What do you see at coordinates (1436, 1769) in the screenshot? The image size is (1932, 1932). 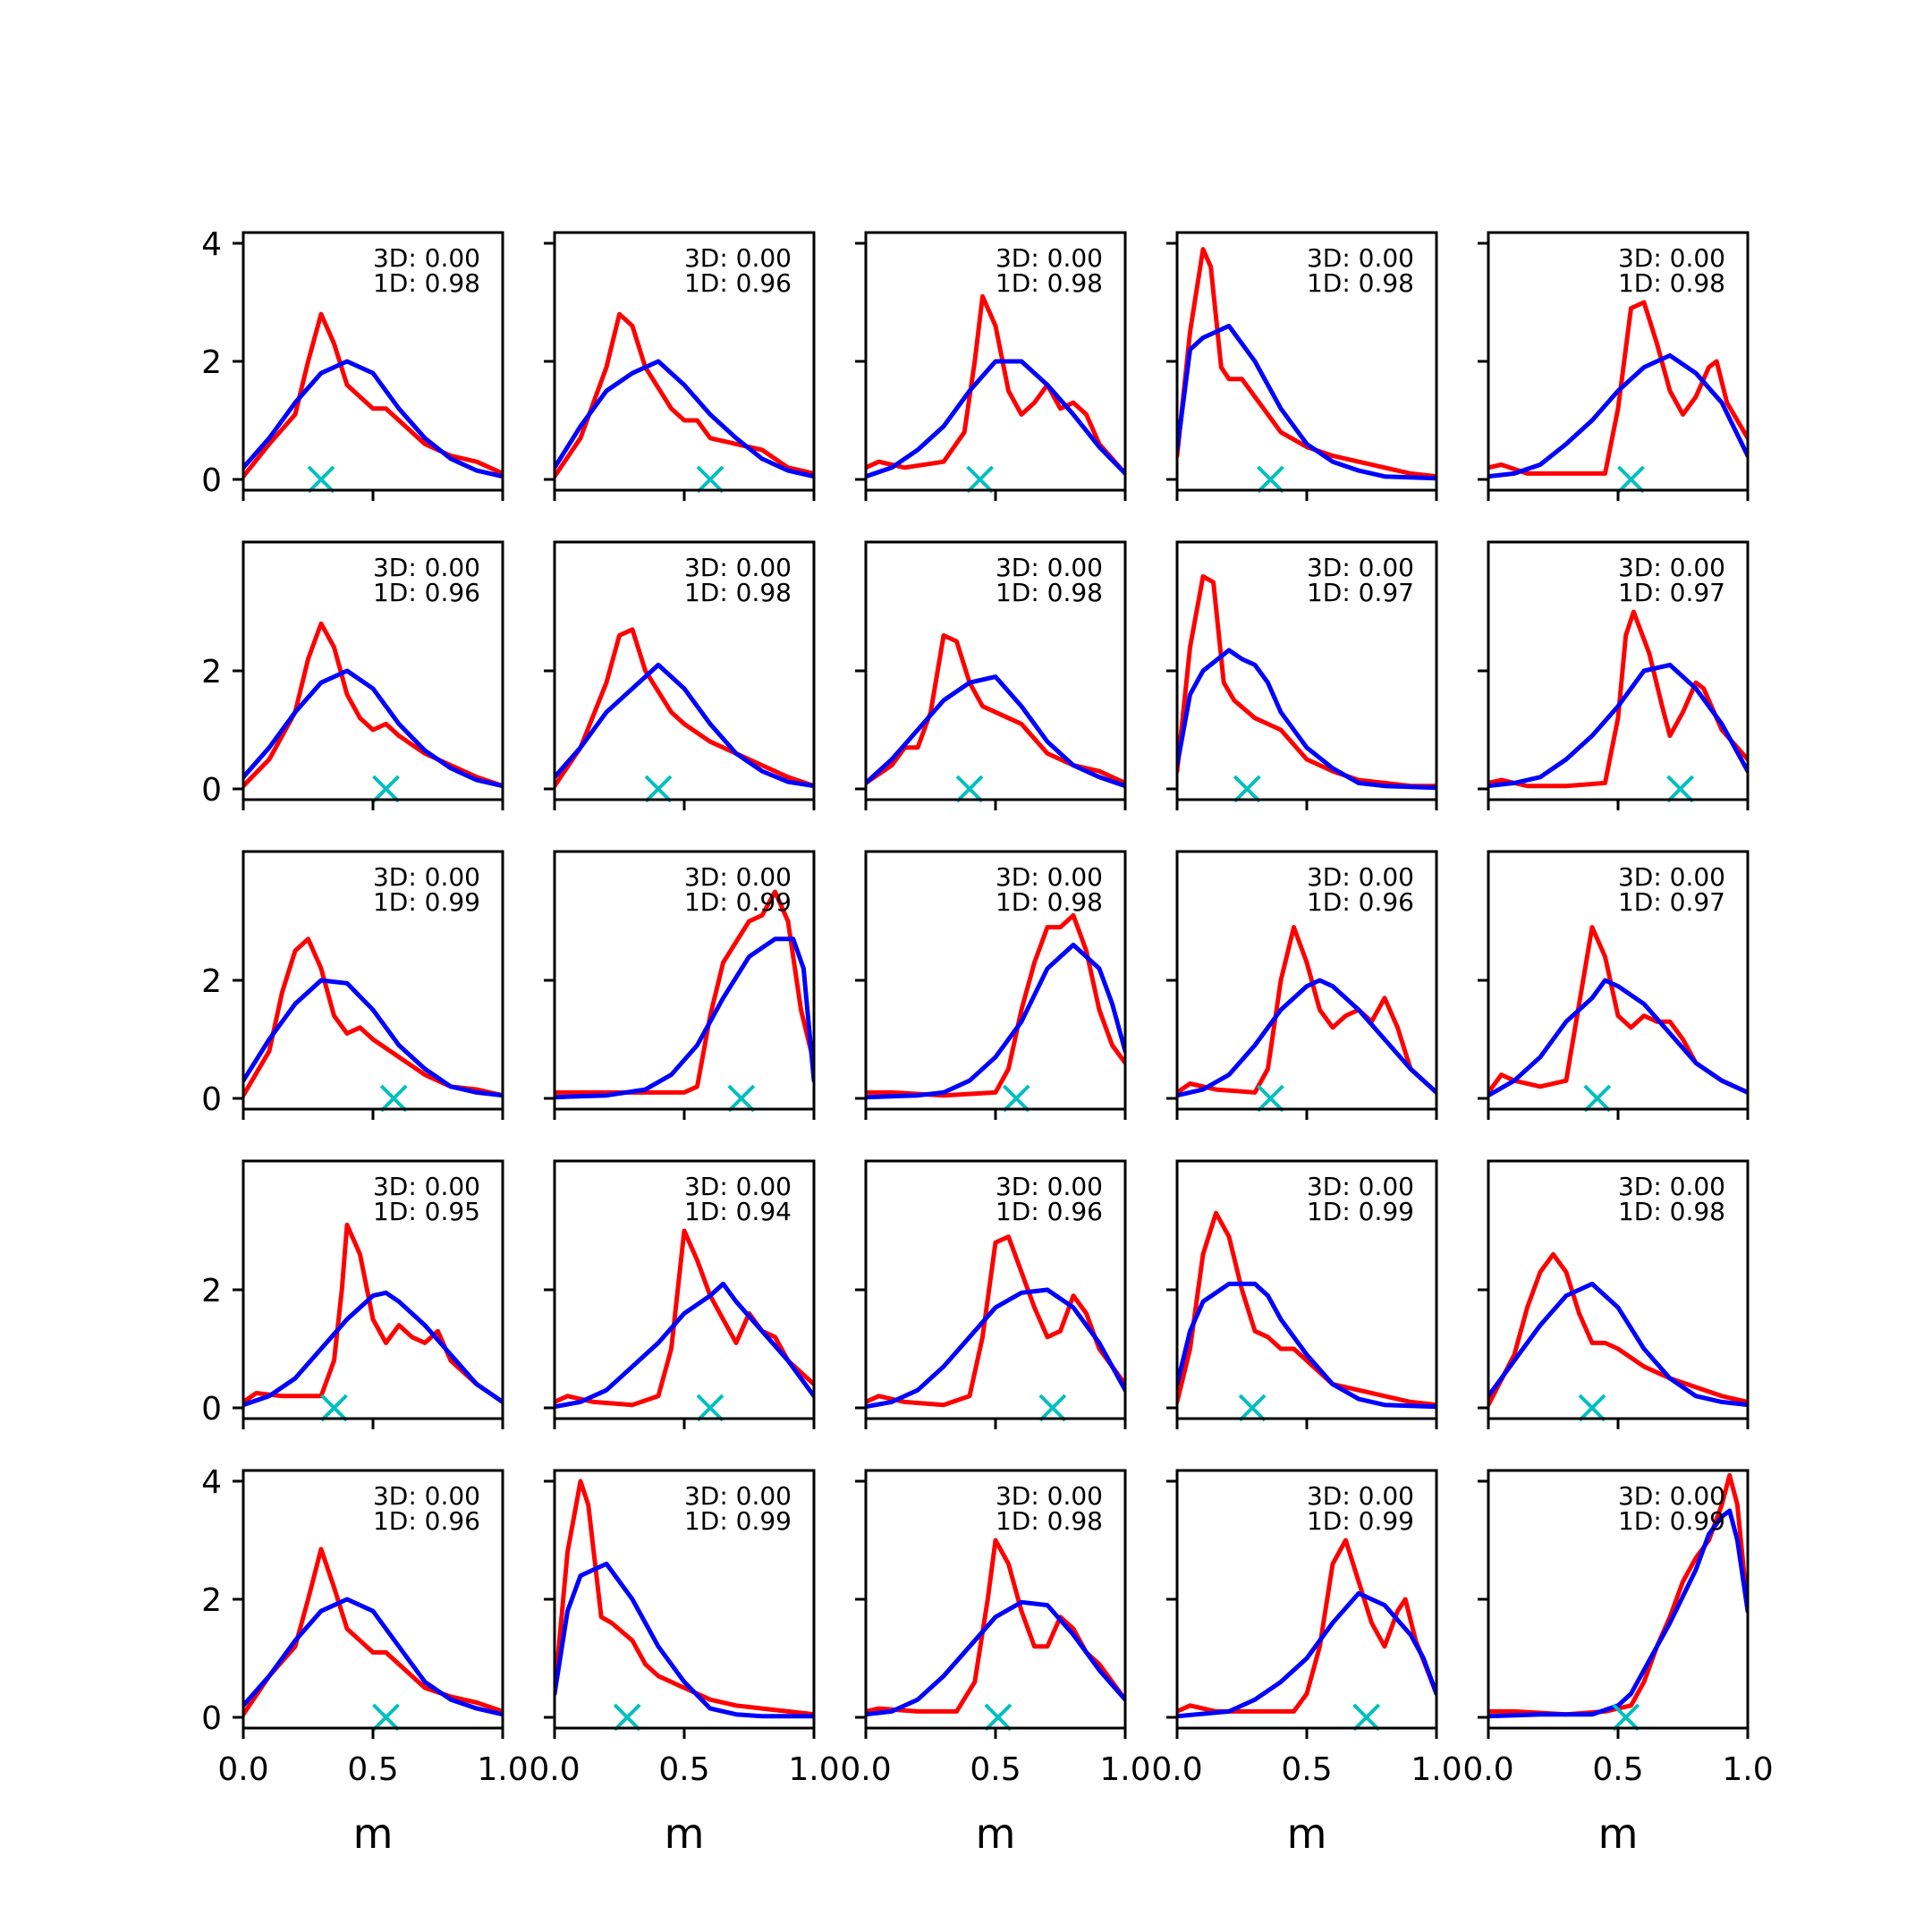 I see `x-tick-label: 1.0` at bounding box center [1436, 1769].